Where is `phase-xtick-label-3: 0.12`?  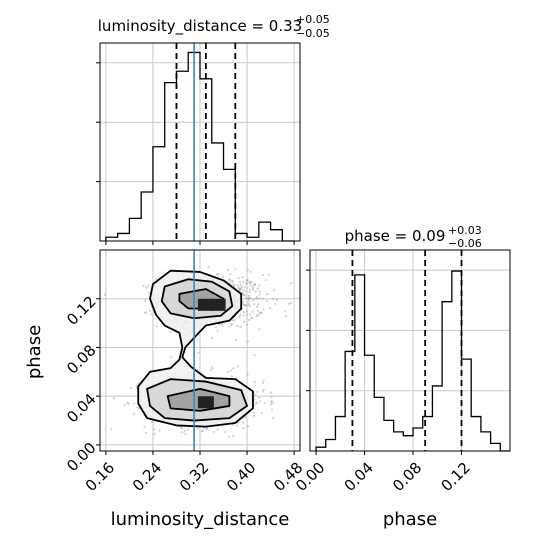
phase-xtick-label-3: 0.12 is located at coordinates (456, 477).